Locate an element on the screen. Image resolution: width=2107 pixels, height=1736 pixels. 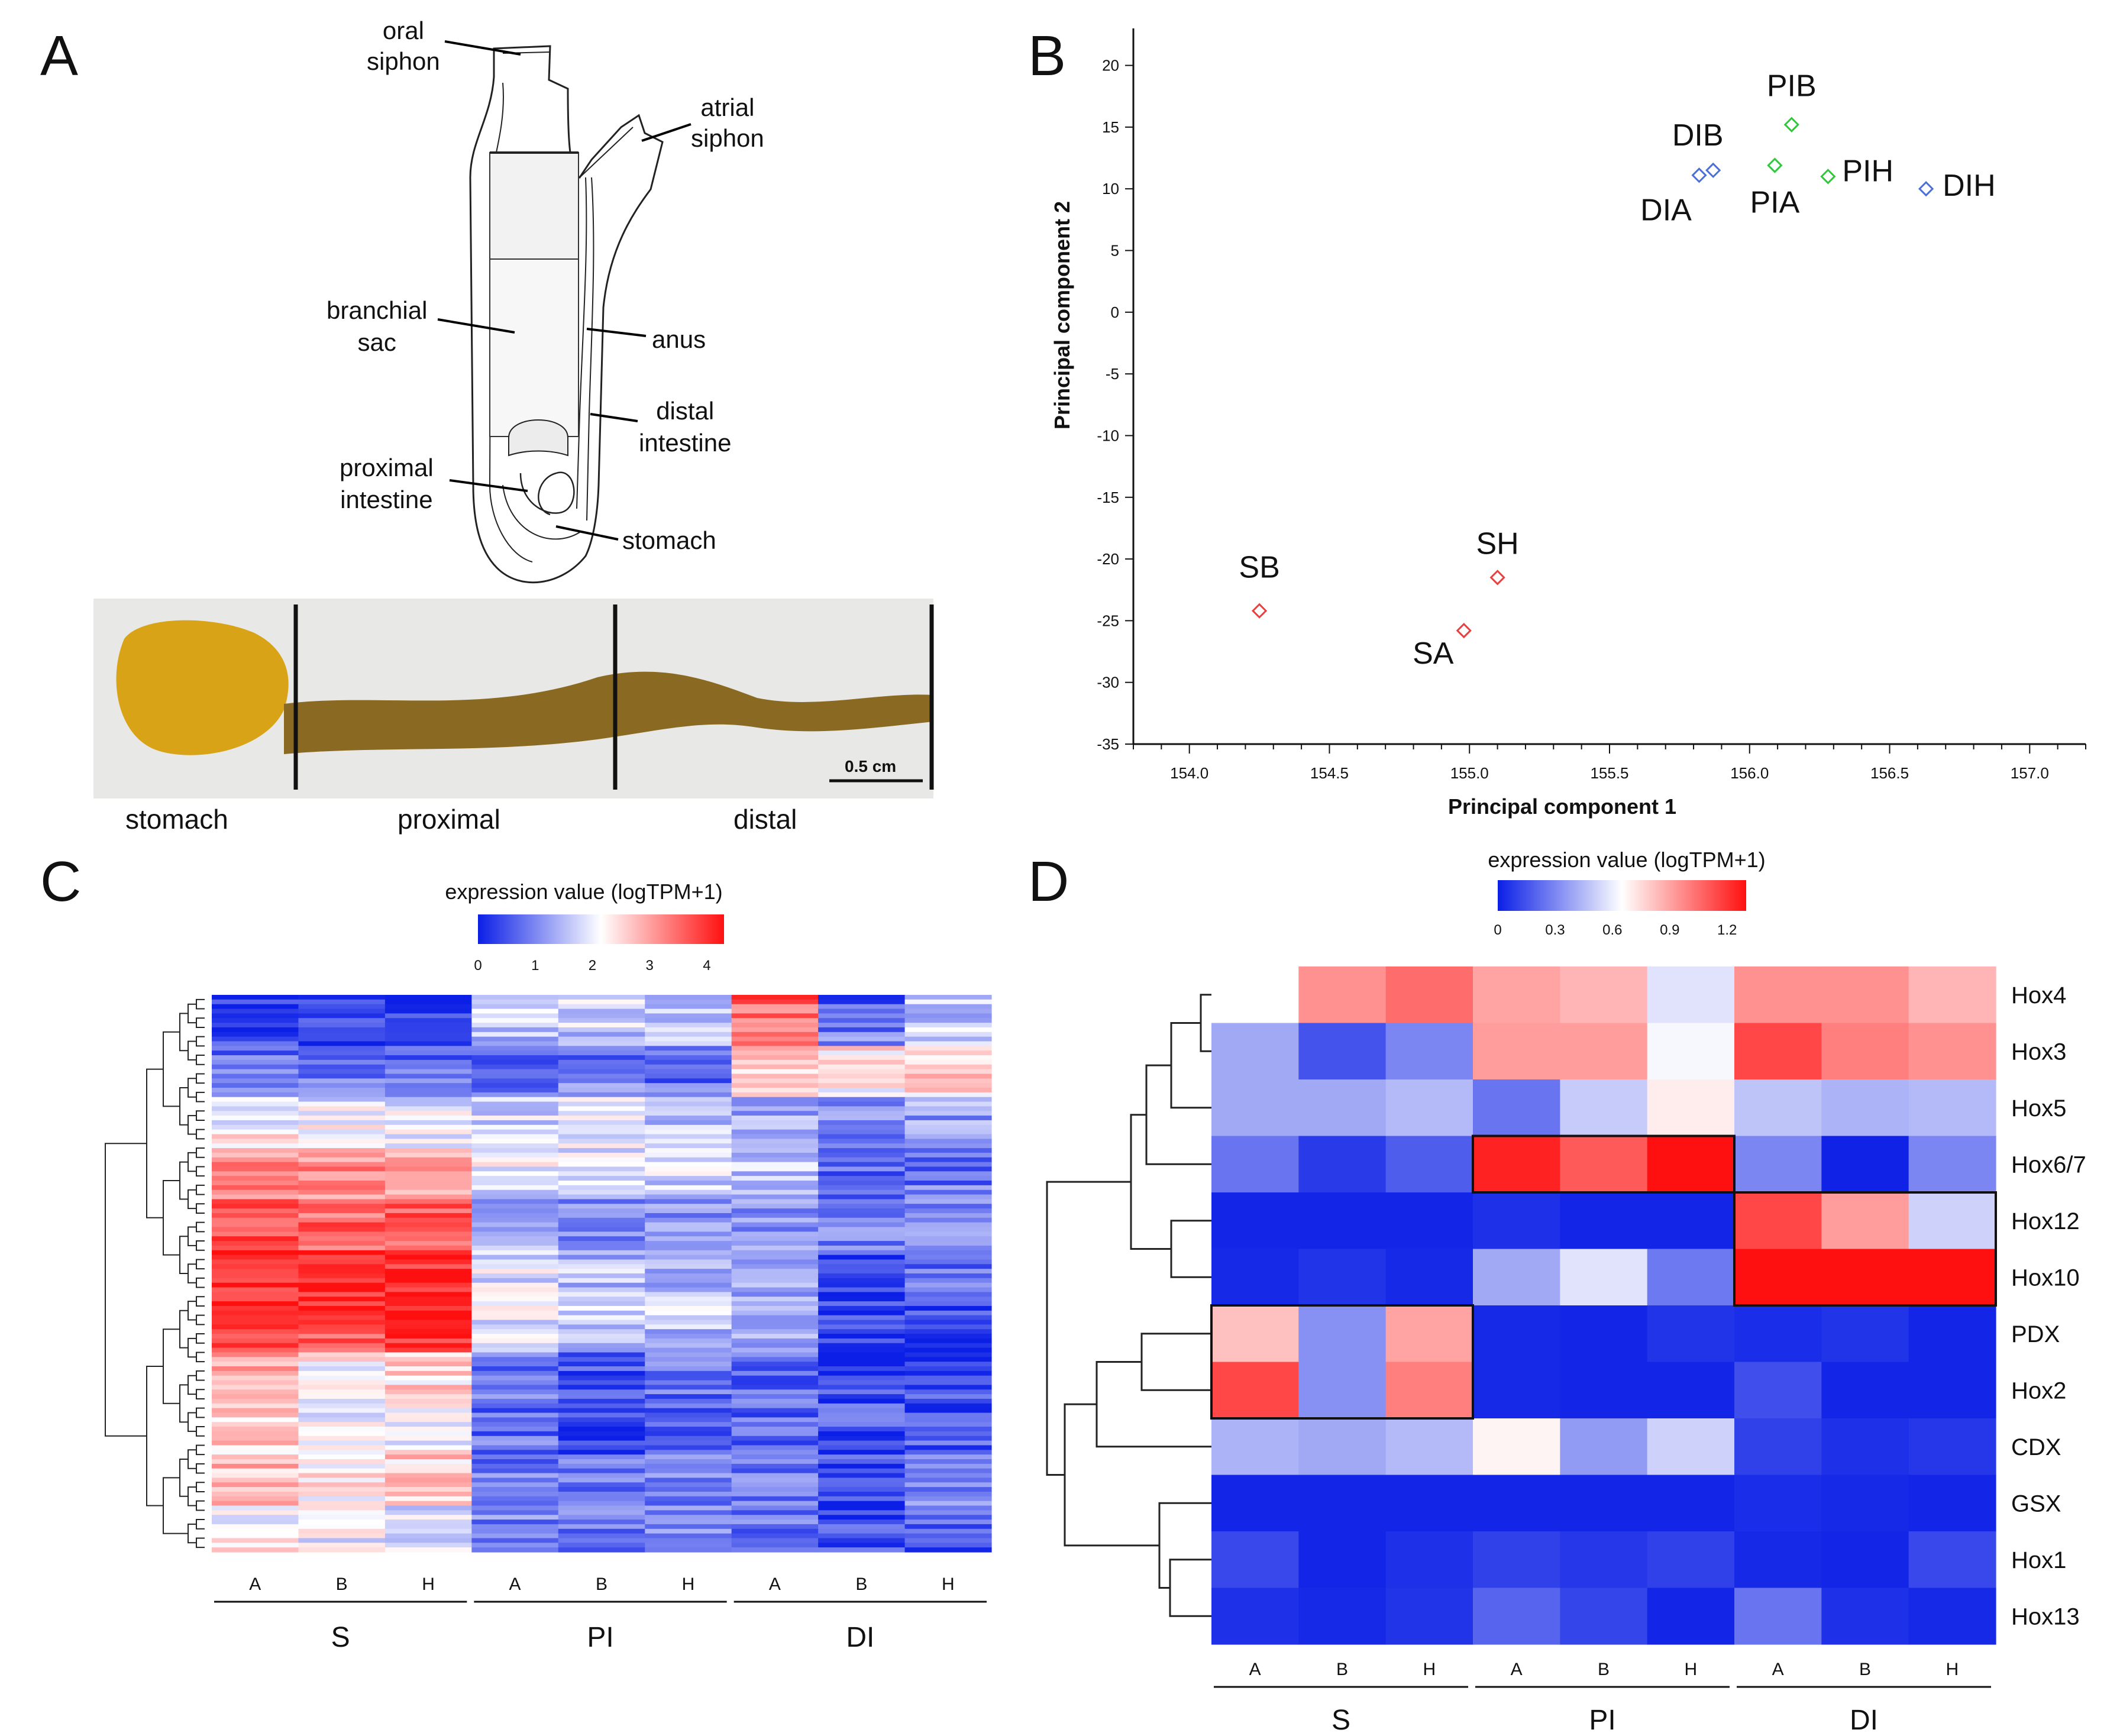
heatmap-c-color-scale is located at coordinates (601, 929).